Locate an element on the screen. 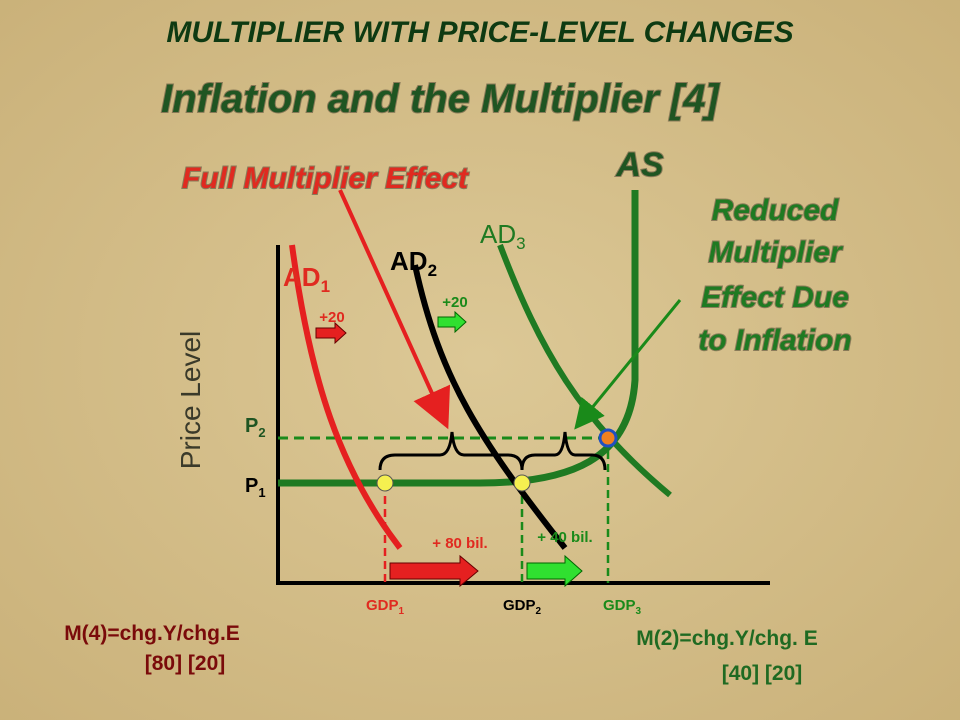 This screenshot has height=720, width=960. ad3-label: AD3 is located at coordinates (503, 236).